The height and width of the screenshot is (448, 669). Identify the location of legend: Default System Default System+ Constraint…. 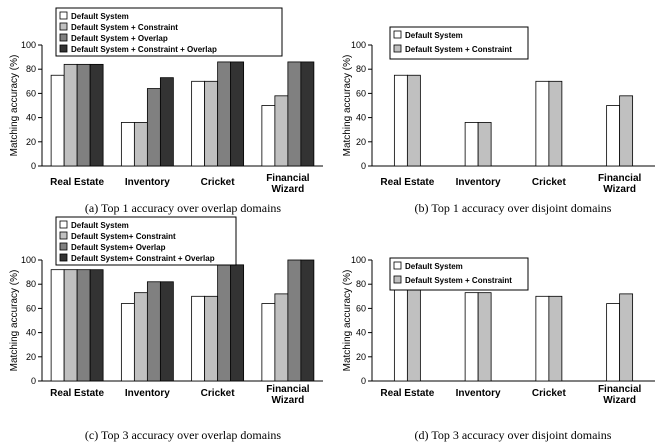
(146, 241).